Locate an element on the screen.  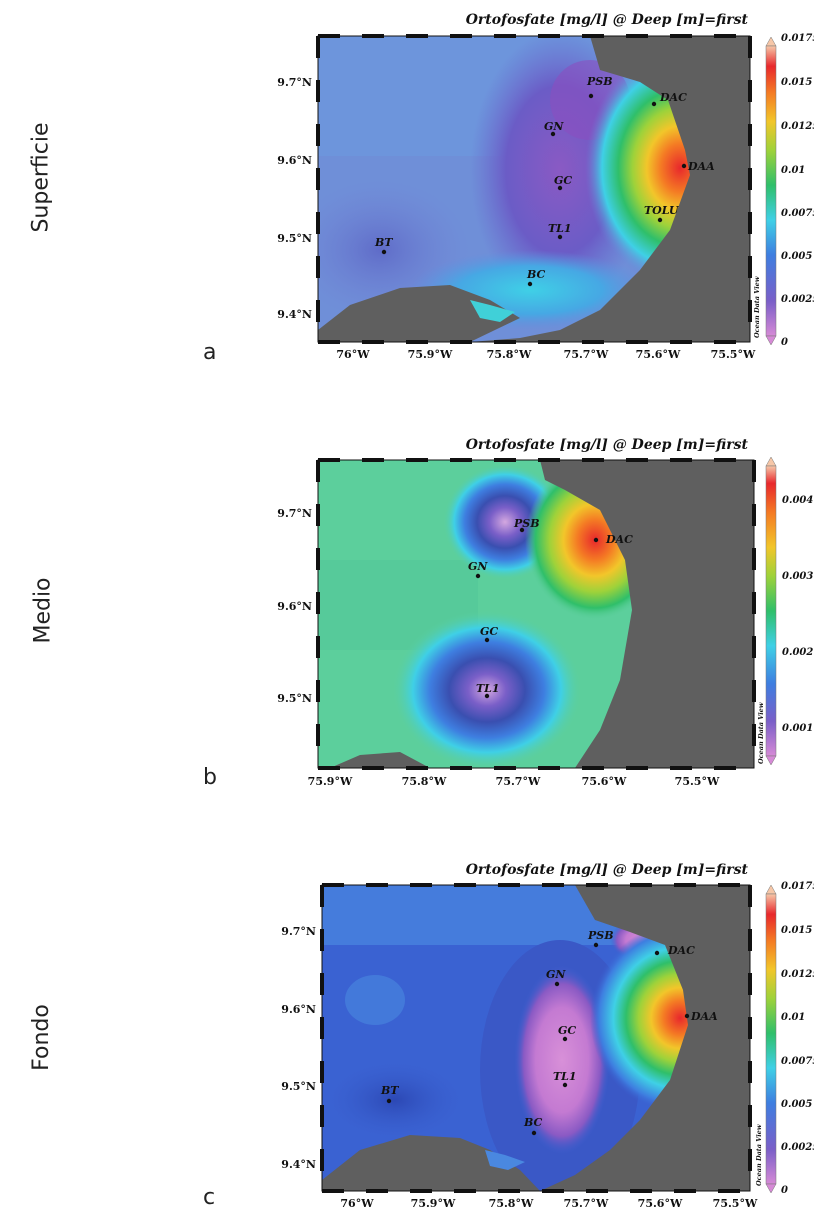
panel-letter-c: c is located at coordinates (209, 1197).